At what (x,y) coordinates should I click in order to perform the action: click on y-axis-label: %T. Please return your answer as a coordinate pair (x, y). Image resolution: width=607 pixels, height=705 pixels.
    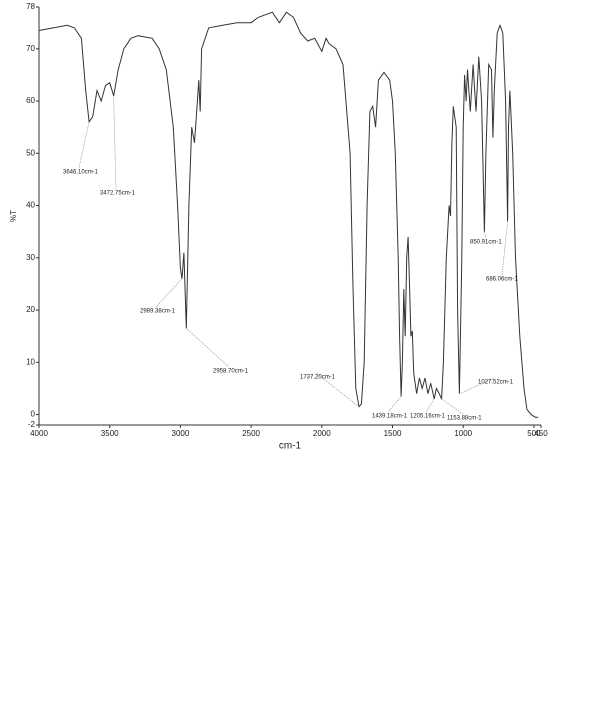
    Looking at the image, I should click on (13, 216).